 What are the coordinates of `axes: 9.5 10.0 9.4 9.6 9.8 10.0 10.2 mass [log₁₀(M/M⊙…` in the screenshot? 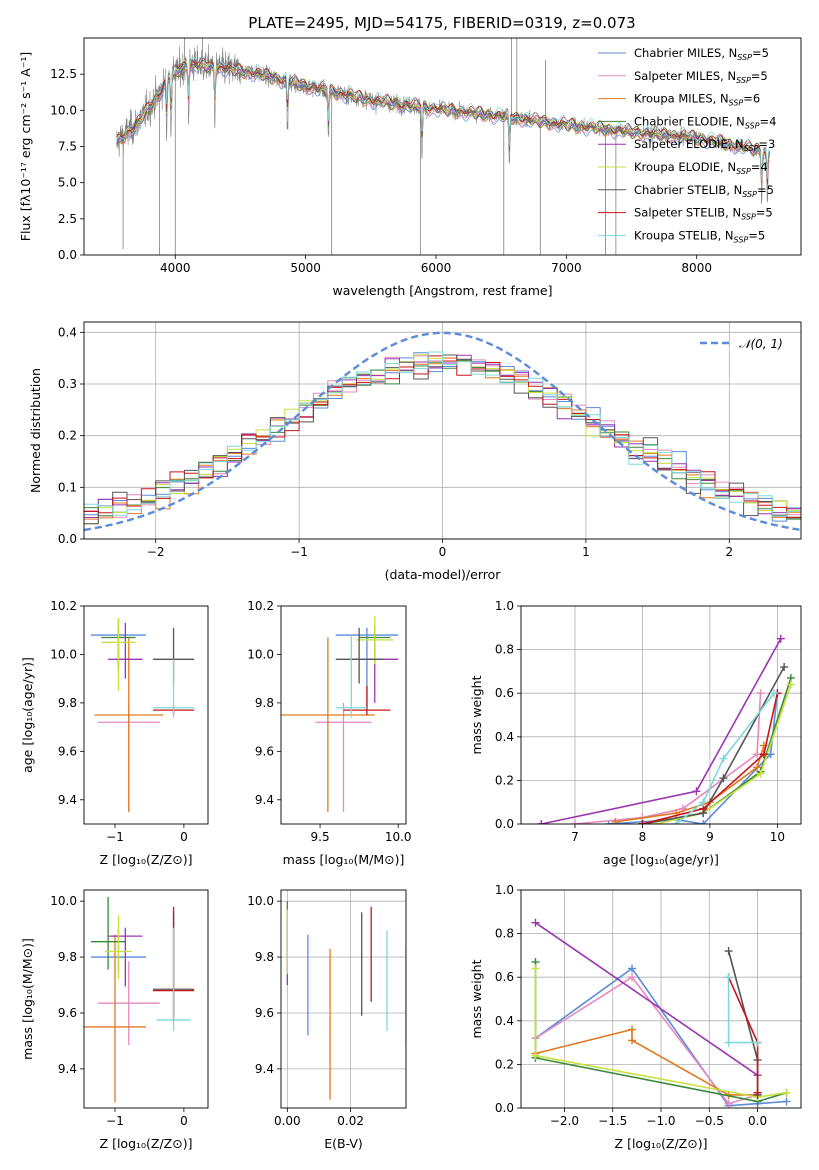 It's located at (329, 733).